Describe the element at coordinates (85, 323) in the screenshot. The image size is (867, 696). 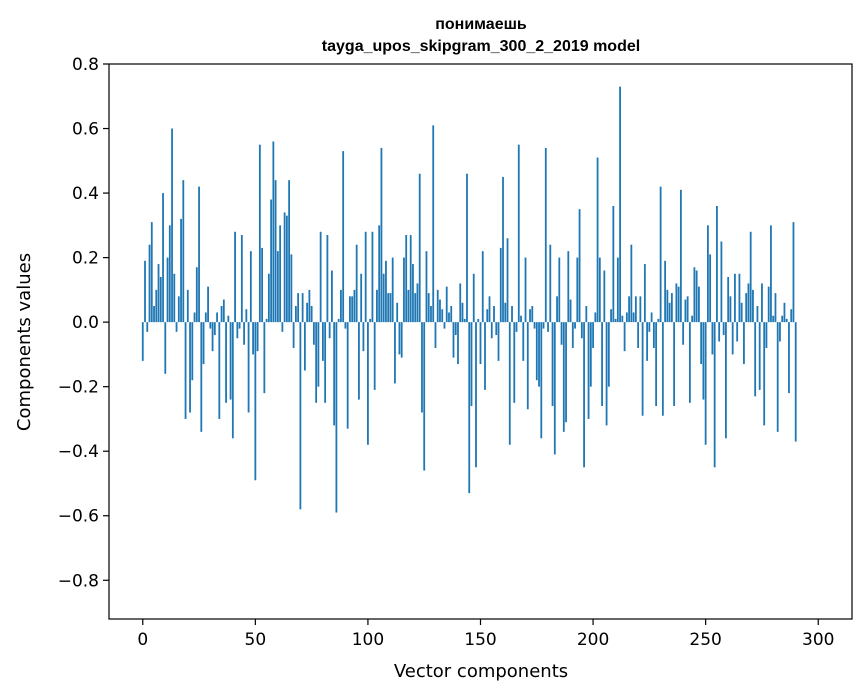
I see `y-tick-label: 0.0` at that location.